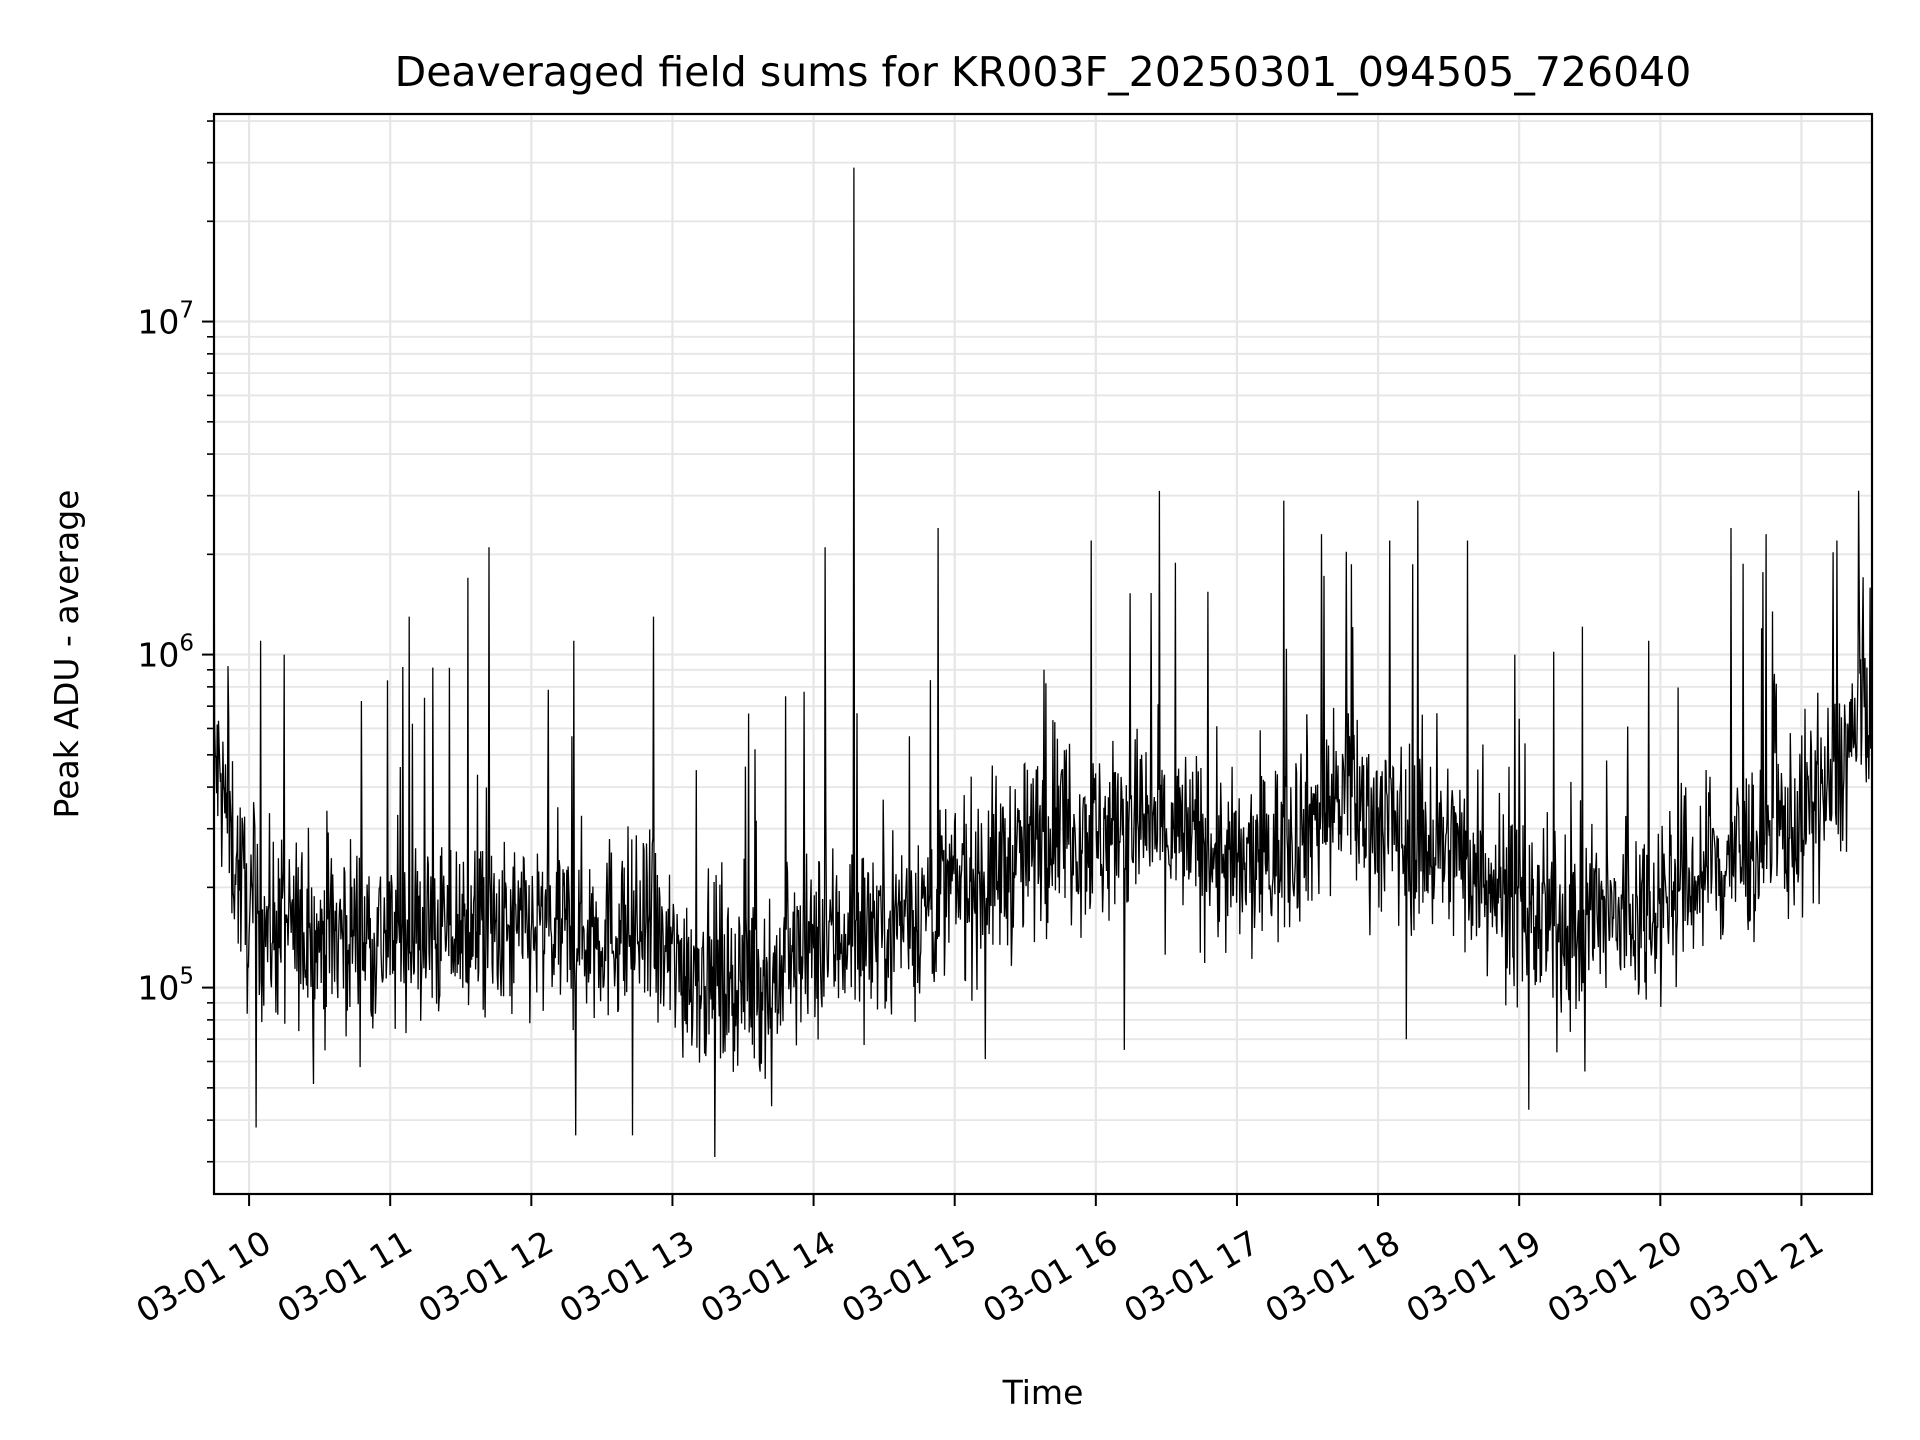 This screenshot has height=1440, width=1920. I want to click on x-axis-label: Time, so click(1043, 1392).